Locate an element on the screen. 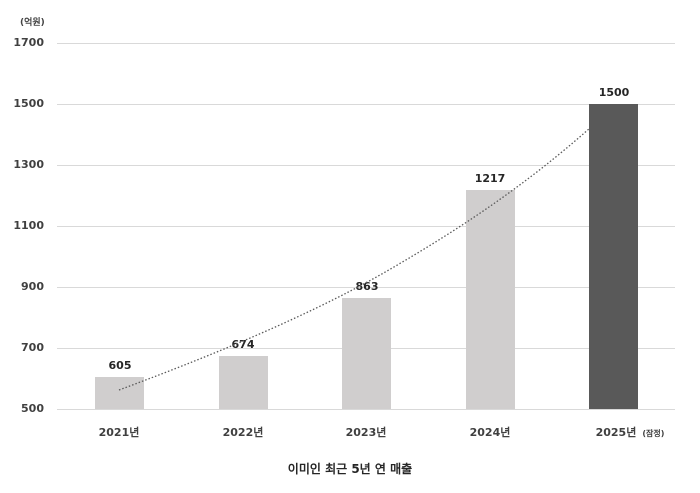  y-axis-unit: (억원) is located at coordinates (32, 23).